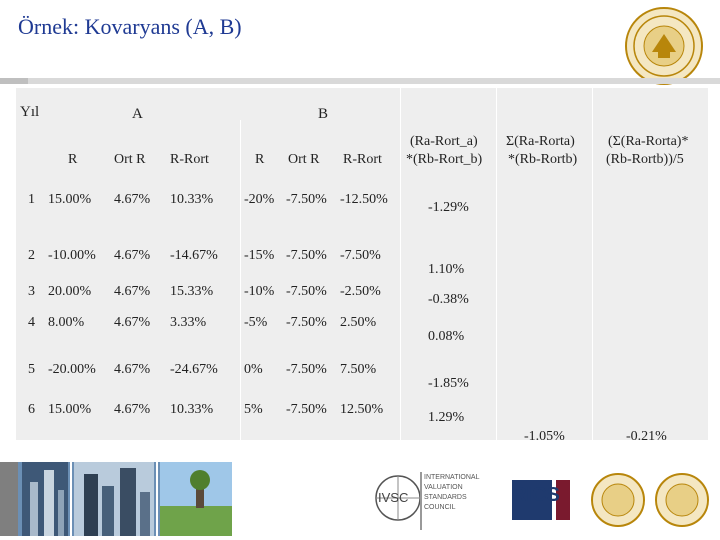  I want to click on header-cov-l1: (Σ(Ra-Rorta)*, so click(648, 141).